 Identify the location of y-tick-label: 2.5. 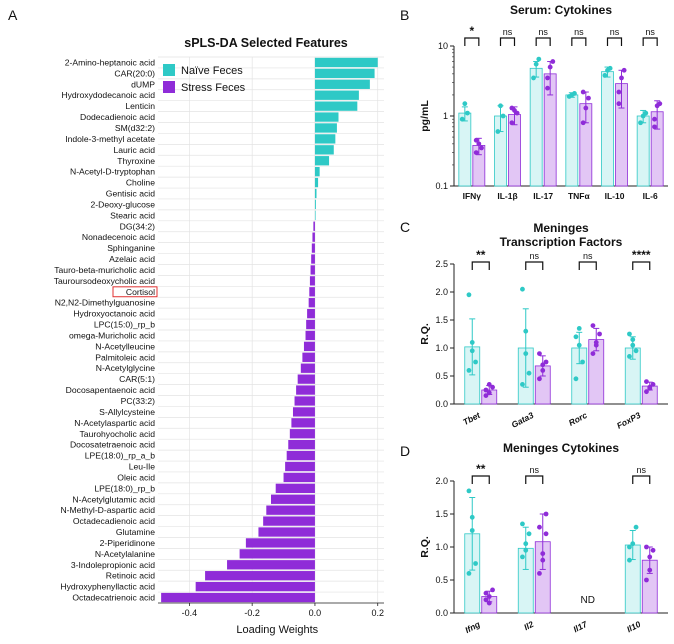
(441, 264).